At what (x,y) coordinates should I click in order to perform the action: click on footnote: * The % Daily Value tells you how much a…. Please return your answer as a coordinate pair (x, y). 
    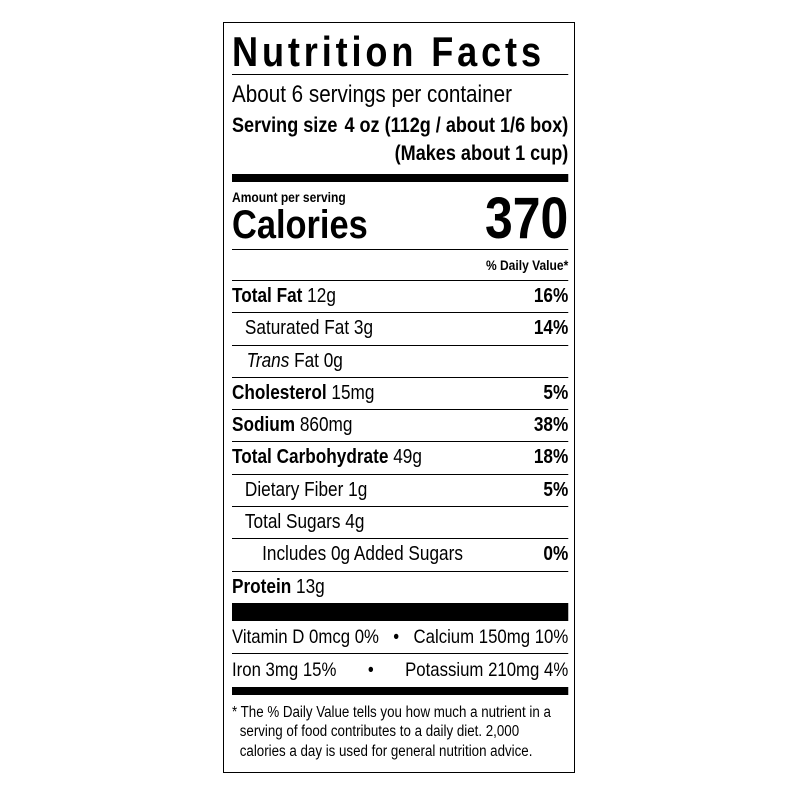
    Looking at the image, I should click on (400, 732).